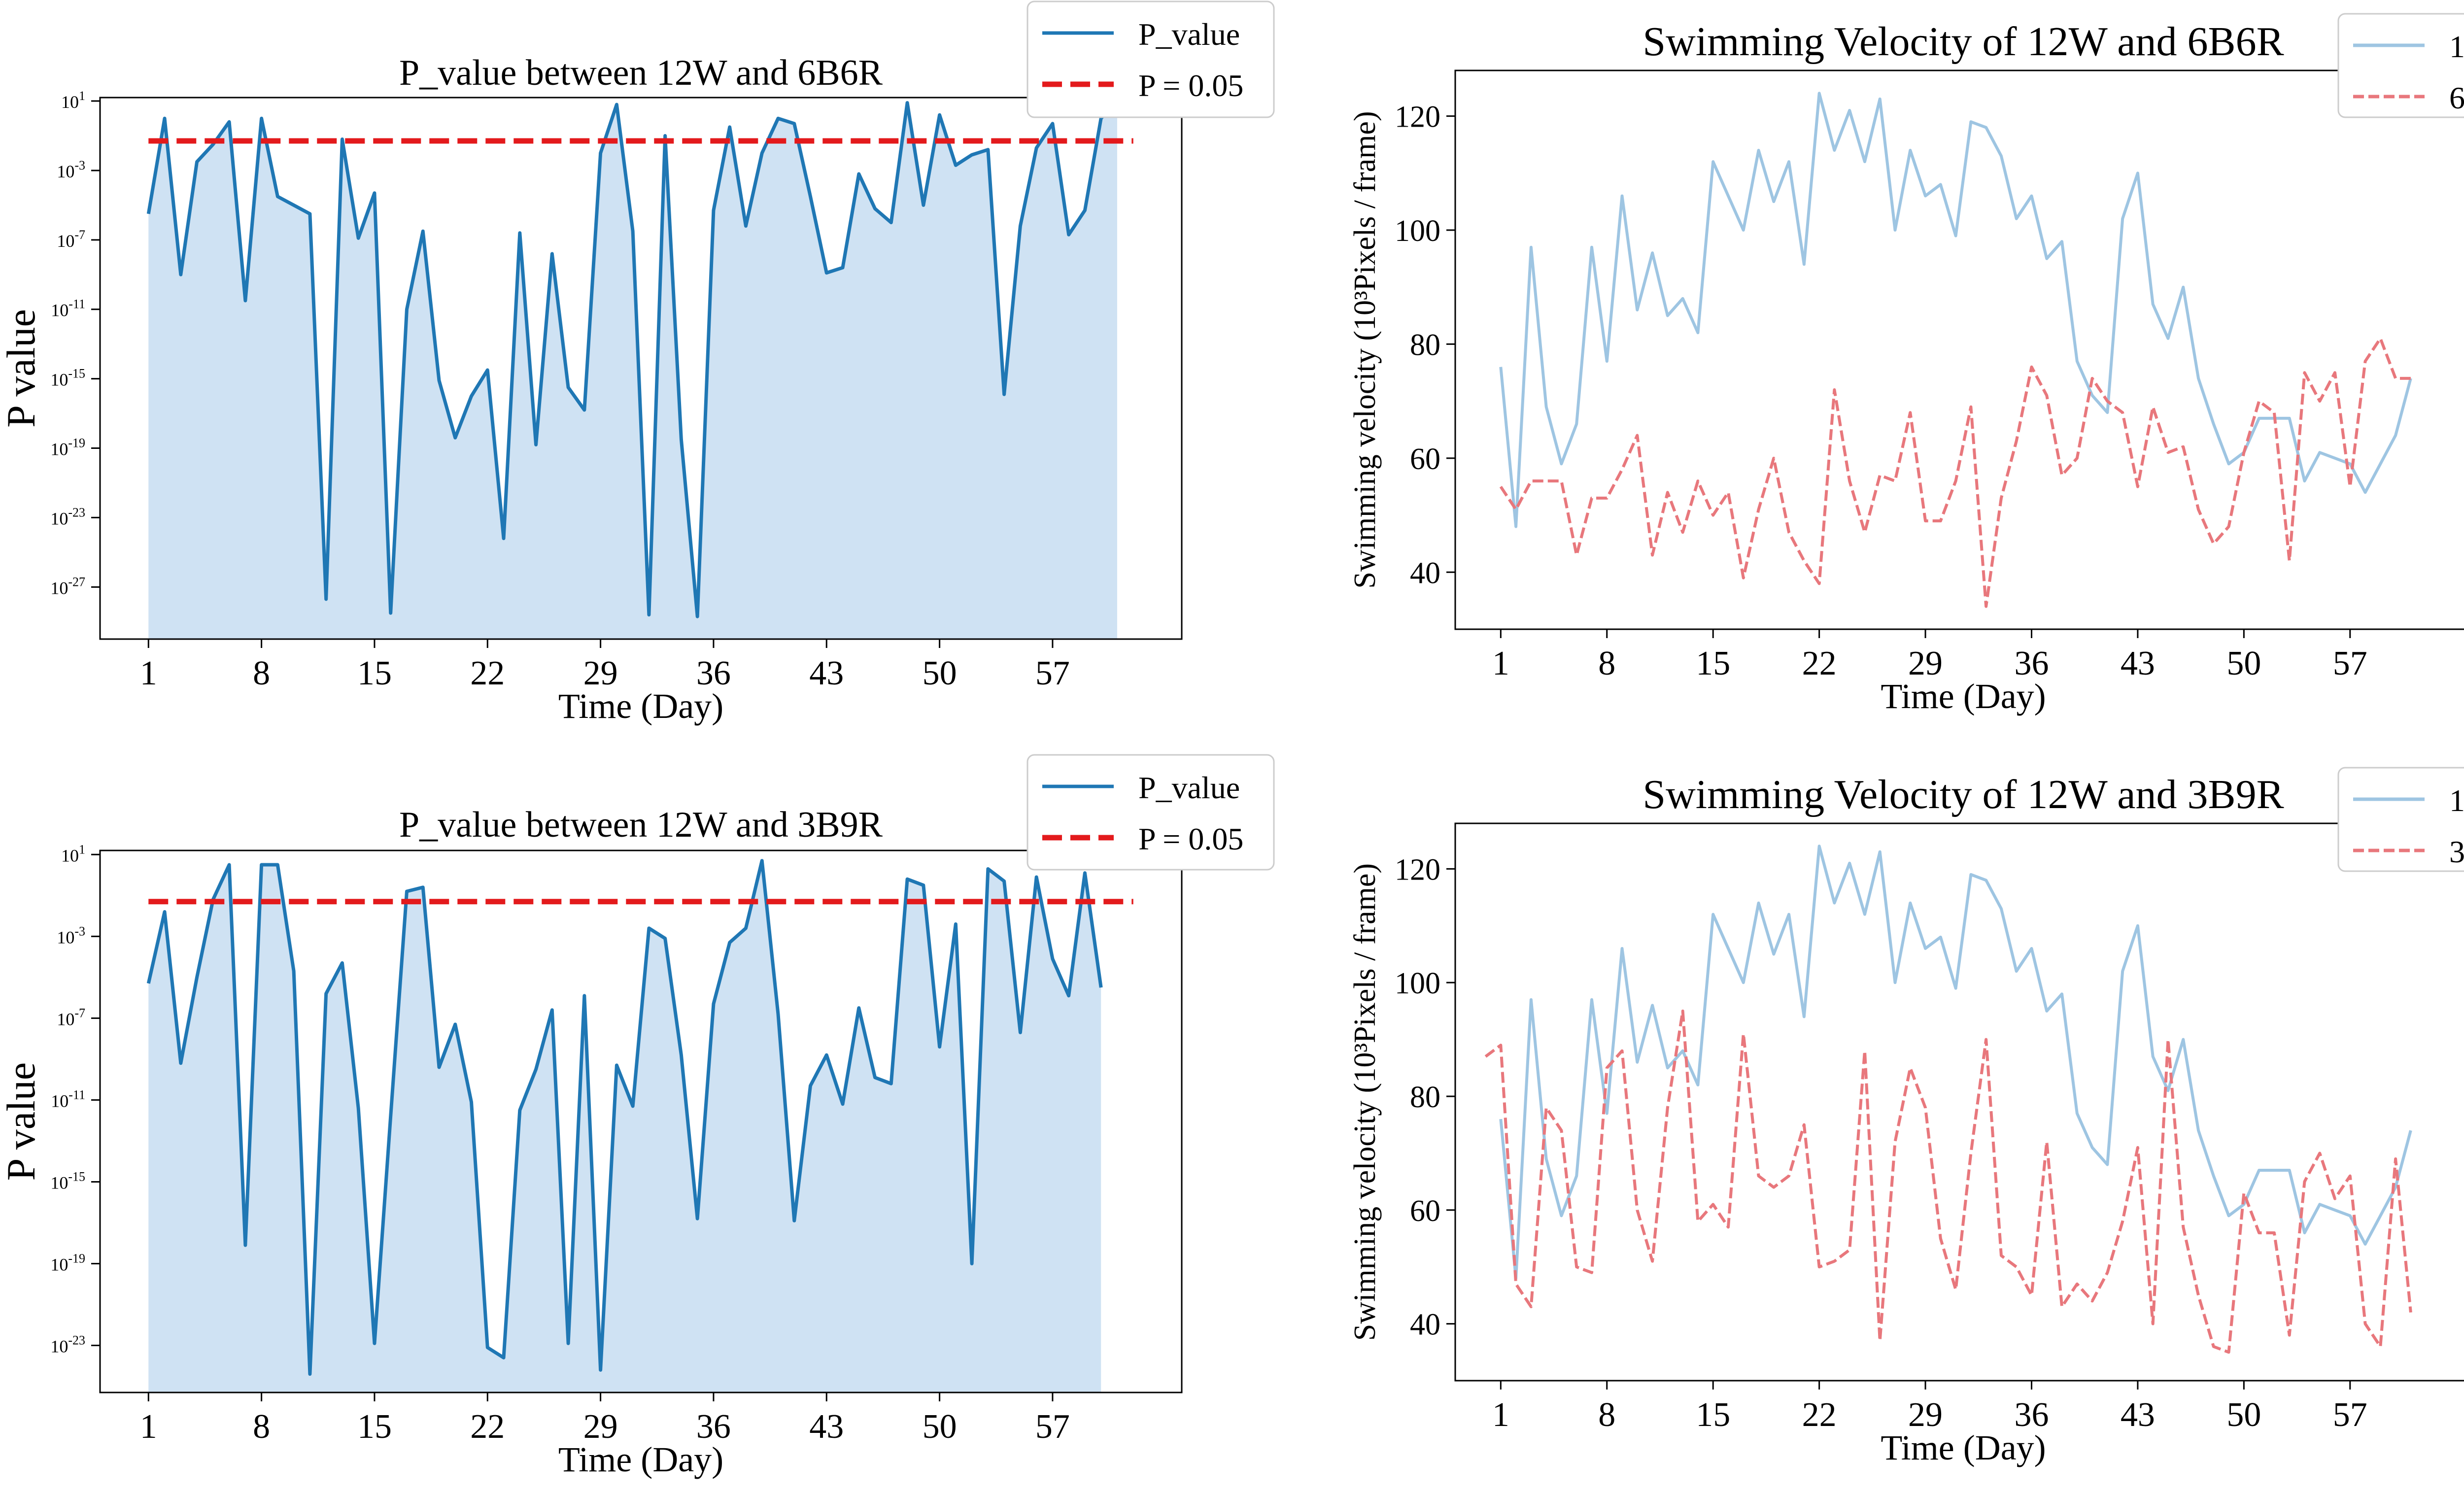 This screenshot has width=2464, height=1493. Describe the element at coordinates (67, 586) in the screenshot. I see `y-tick-label: 10-27` at that location.